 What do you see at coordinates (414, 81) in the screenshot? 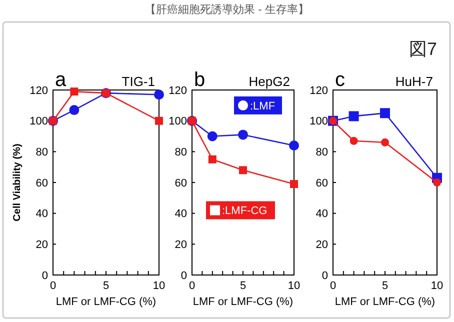
I see `chart-subtitle: HuH-7` at bounding box center [414, 81].